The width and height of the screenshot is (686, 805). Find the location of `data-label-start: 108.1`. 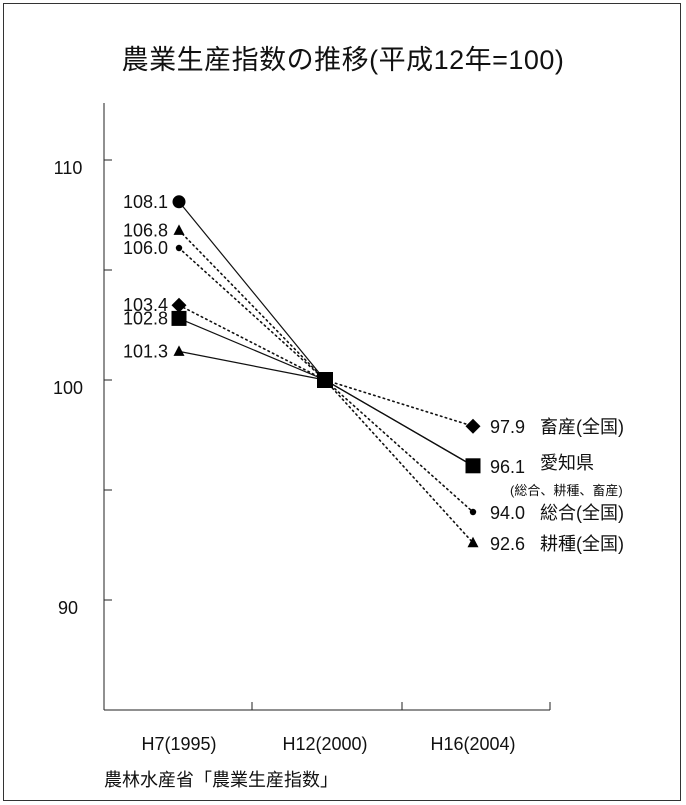

data-label-start: 108.1 is located at coordinates (145, 202).